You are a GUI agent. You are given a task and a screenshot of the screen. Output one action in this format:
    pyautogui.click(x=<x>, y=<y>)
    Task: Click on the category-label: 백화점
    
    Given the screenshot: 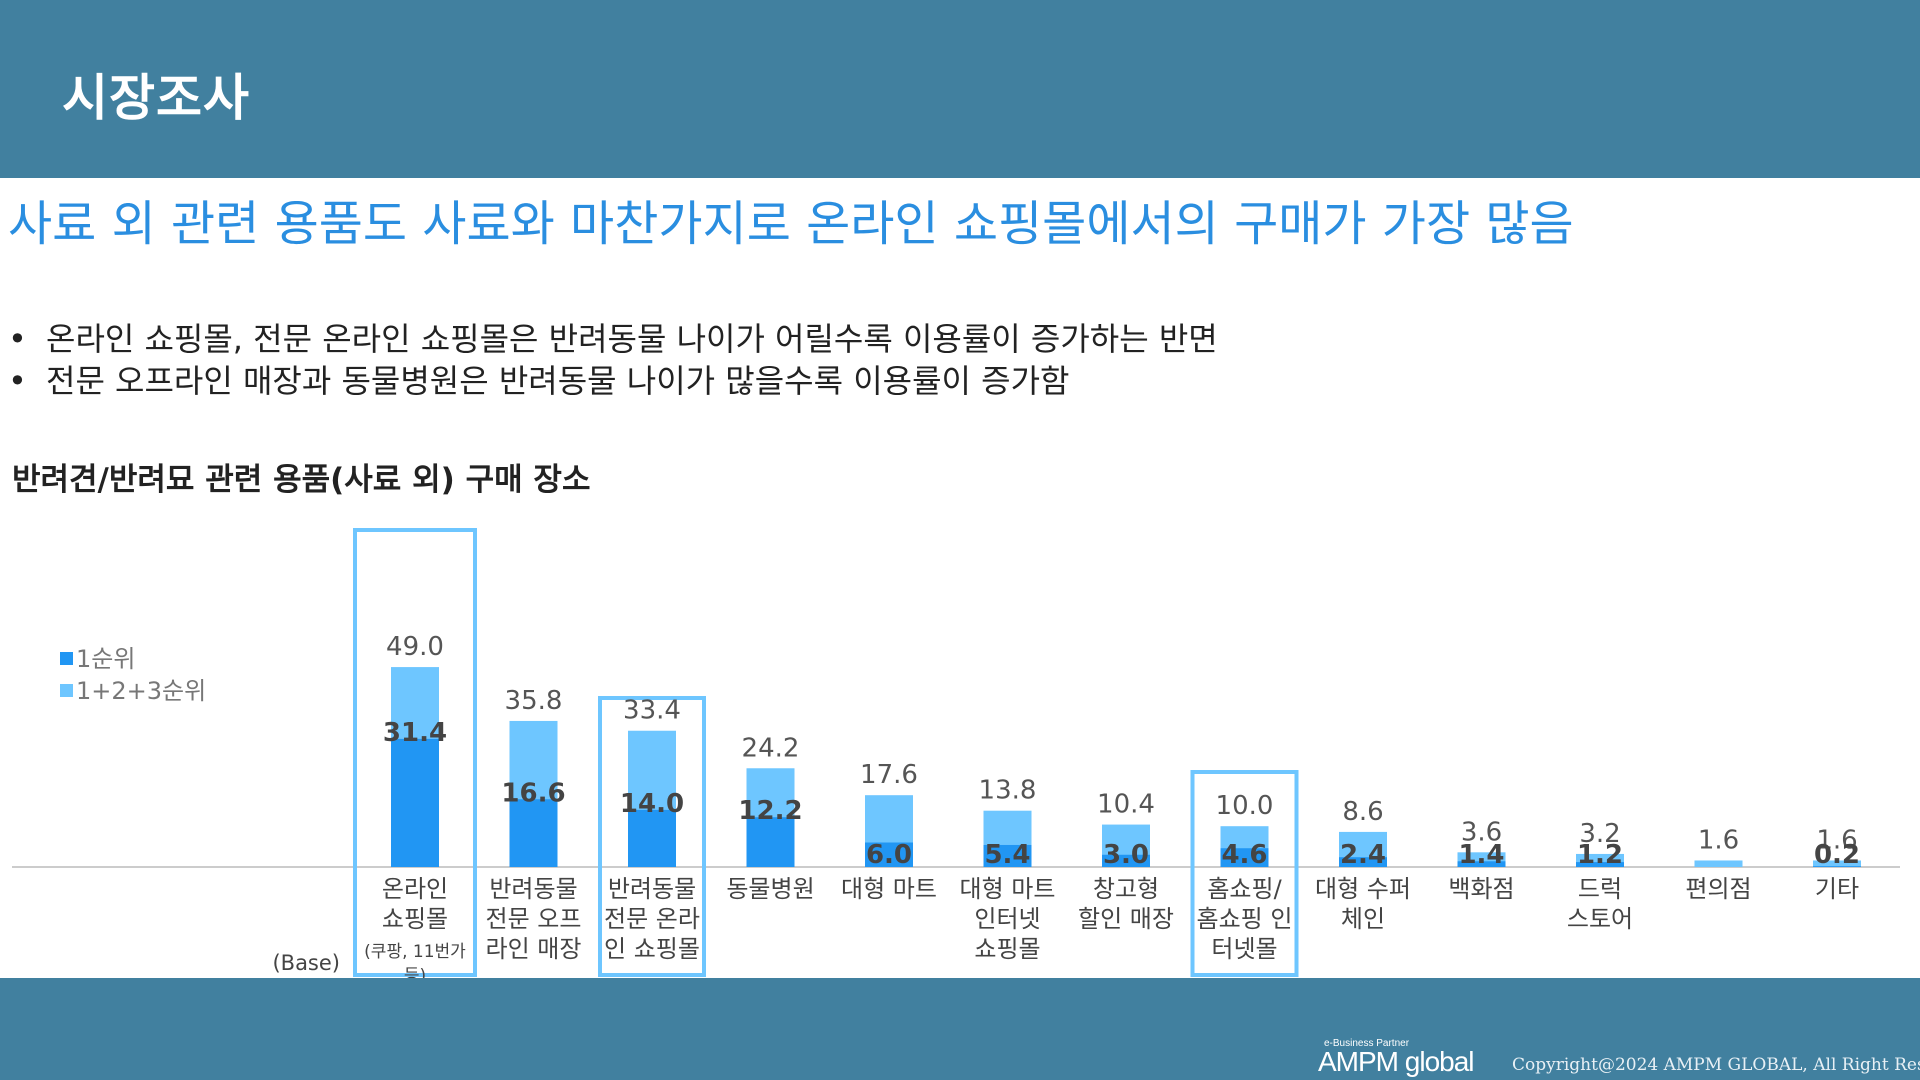 What is the action you would take?
    pyautogui.click(x=1481, y=889)
    